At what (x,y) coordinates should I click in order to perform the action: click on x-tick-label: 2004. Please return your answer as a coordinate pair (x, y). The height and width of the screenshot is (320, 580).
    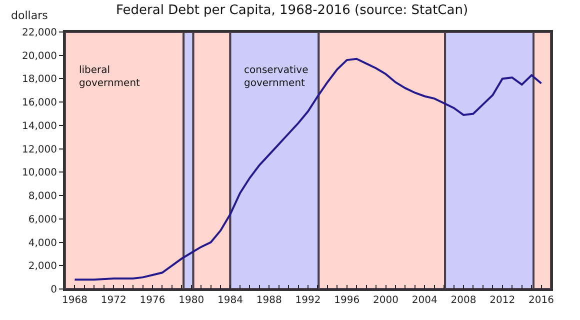
    Looking at the image, I should click on (425, 300).